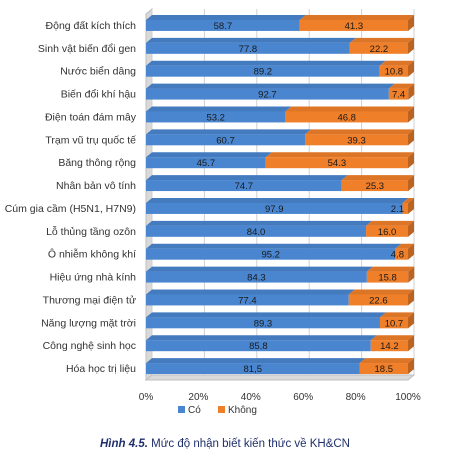 The image size is (450, 464). Describe the element at coordinates (397, 255) in the screenshot. I see `data-label: 4.8` at that location.